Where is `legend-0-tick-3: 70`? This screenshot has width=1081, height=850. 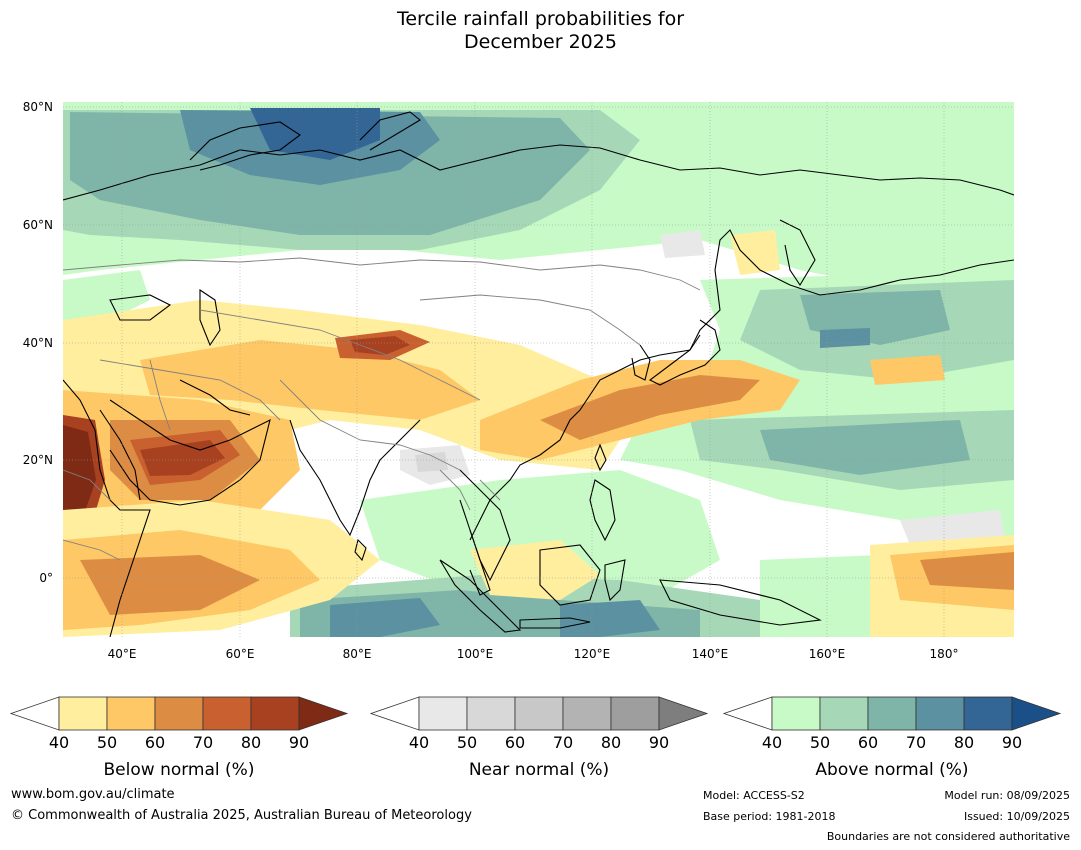 legend-0-tick-3: 70 is located at coordinates (203, 742).